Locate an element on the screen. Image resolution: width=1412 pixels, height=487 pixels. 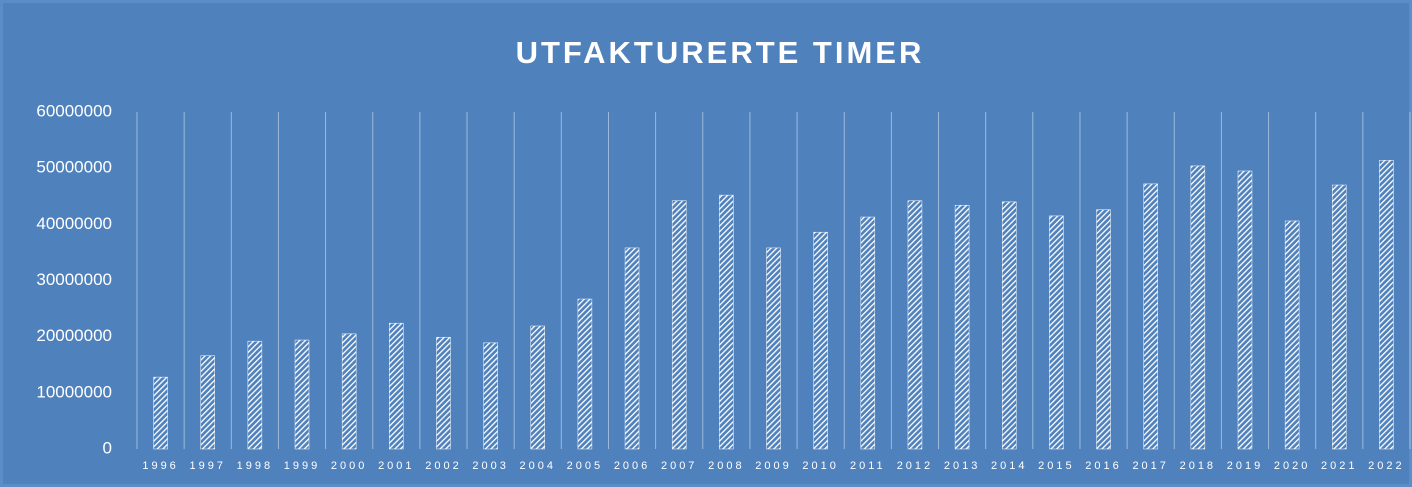
x-tick-label: 2018 is located at coordinates (1198, 466).